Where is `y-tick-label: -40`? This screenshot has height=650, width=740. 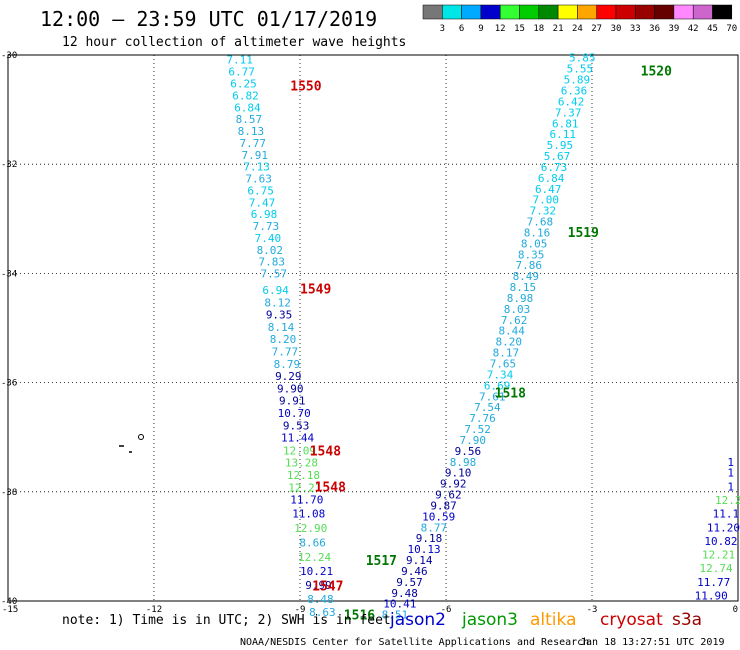
y-tick-label: -40 is located at coordinates (9, 602).